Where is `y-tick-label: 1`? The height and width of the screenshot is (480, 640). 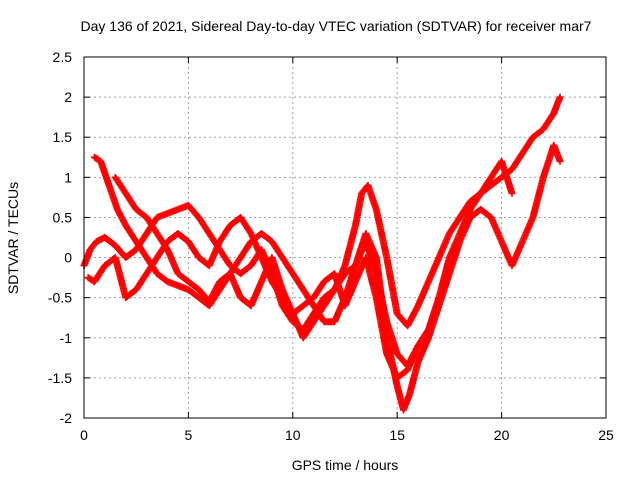 y-tick-label: 1 is located at coordinates (68, 177).